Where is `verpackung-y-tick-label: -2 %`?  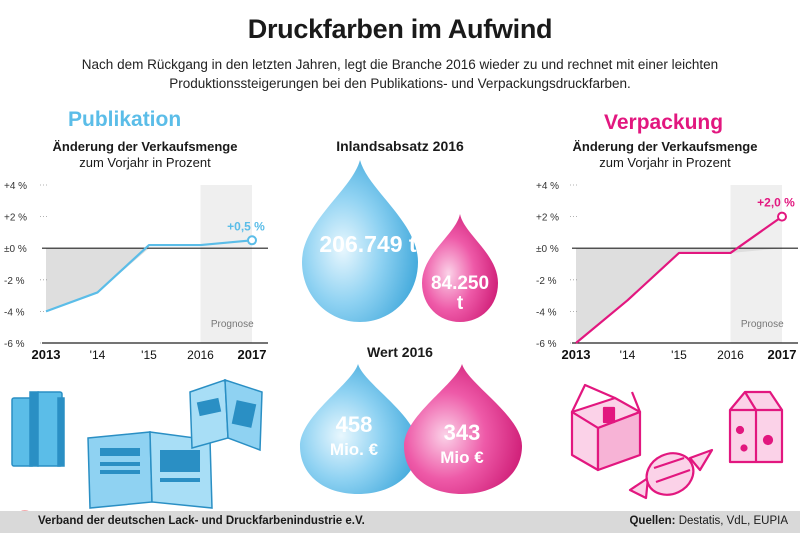 verpackung-y-tick-label: -2 % is located at coordinates (546, 281).